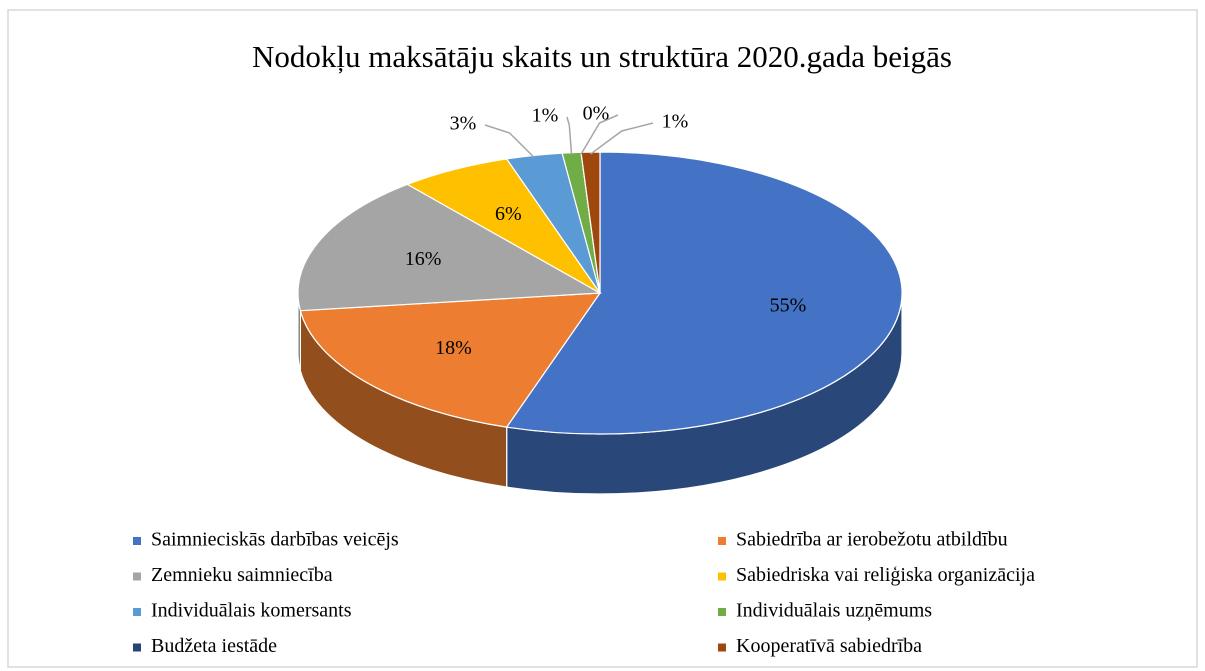 This screenshot has height=671, width=1205. Describe the element at coordinates (214, 646) in the screenshot. I see `legend-label: Budžeta iestāde` at that location.